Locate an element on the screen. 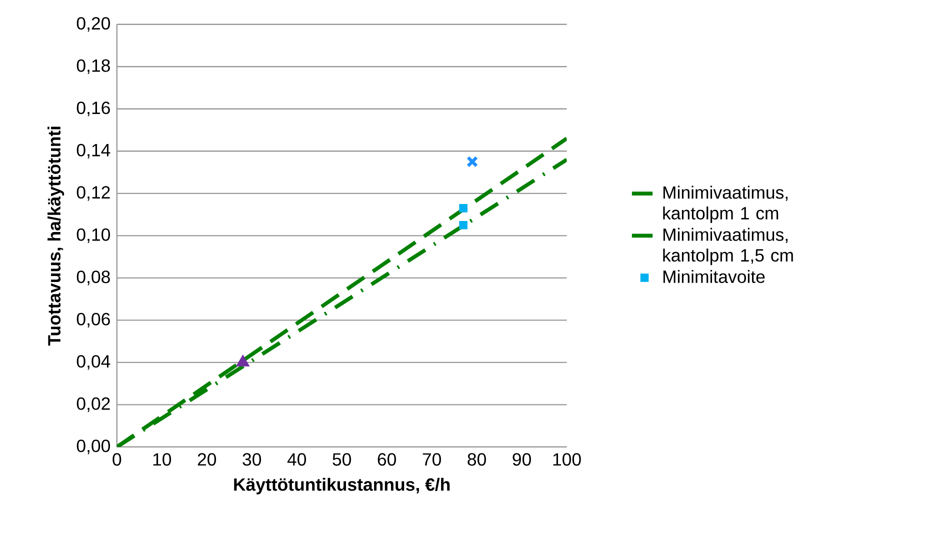  x-tick-label: 90 is located at coordinates (521, 459).